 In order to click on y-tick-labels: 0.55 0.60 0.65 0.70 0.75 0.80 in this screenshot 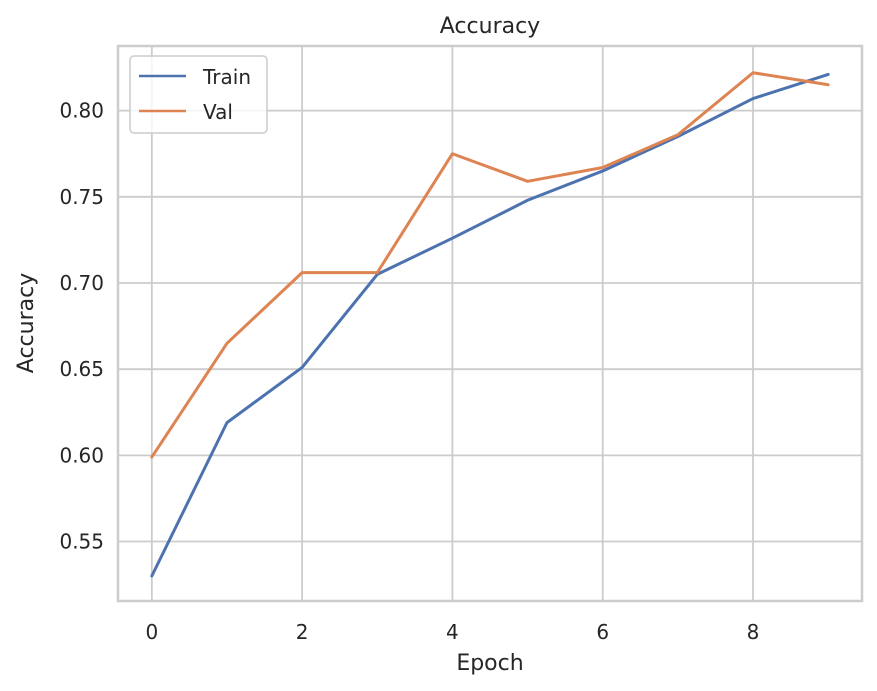, I will do `click(81, 326)`.